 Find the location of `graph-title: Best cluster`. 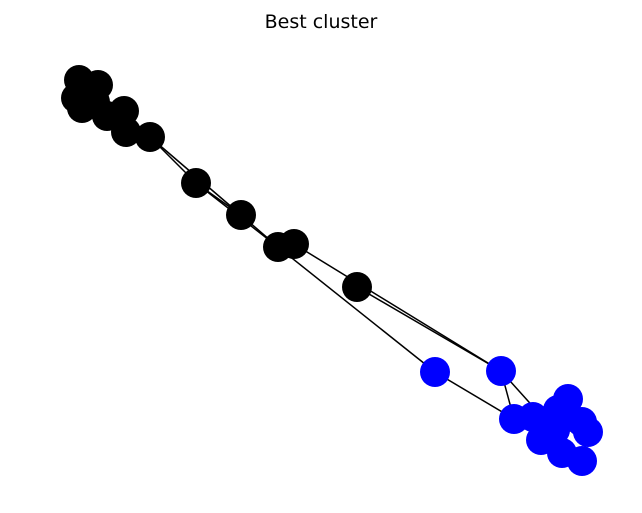

graph-title: Best cluster is located at coordinates (321, 22).